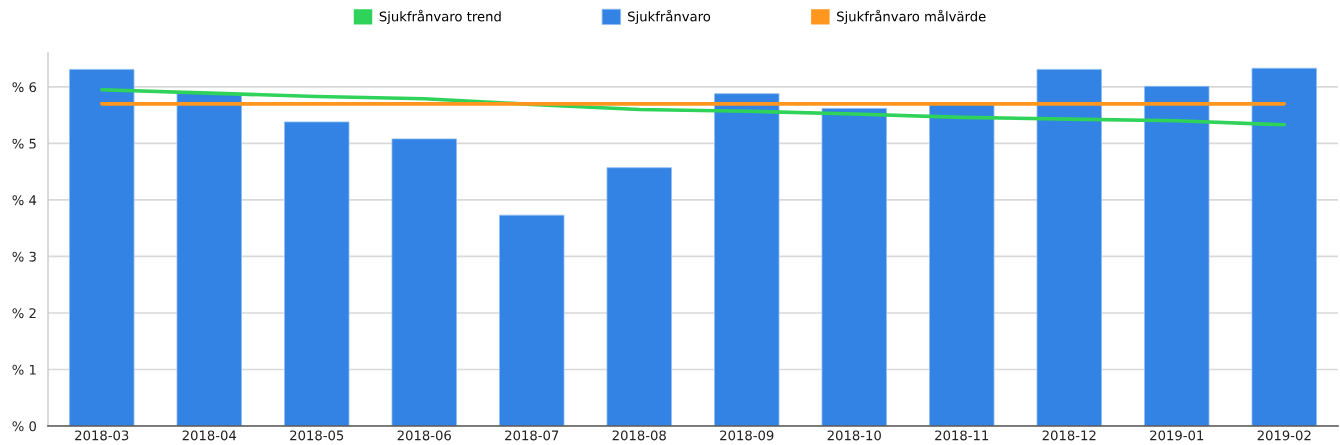 The height and width of the screenshot is (445, 1340). Describe the element at coordinates (911, 16) in the screenshot. I see `legend-label: Sjukfrånvaro målvärde` at that location.